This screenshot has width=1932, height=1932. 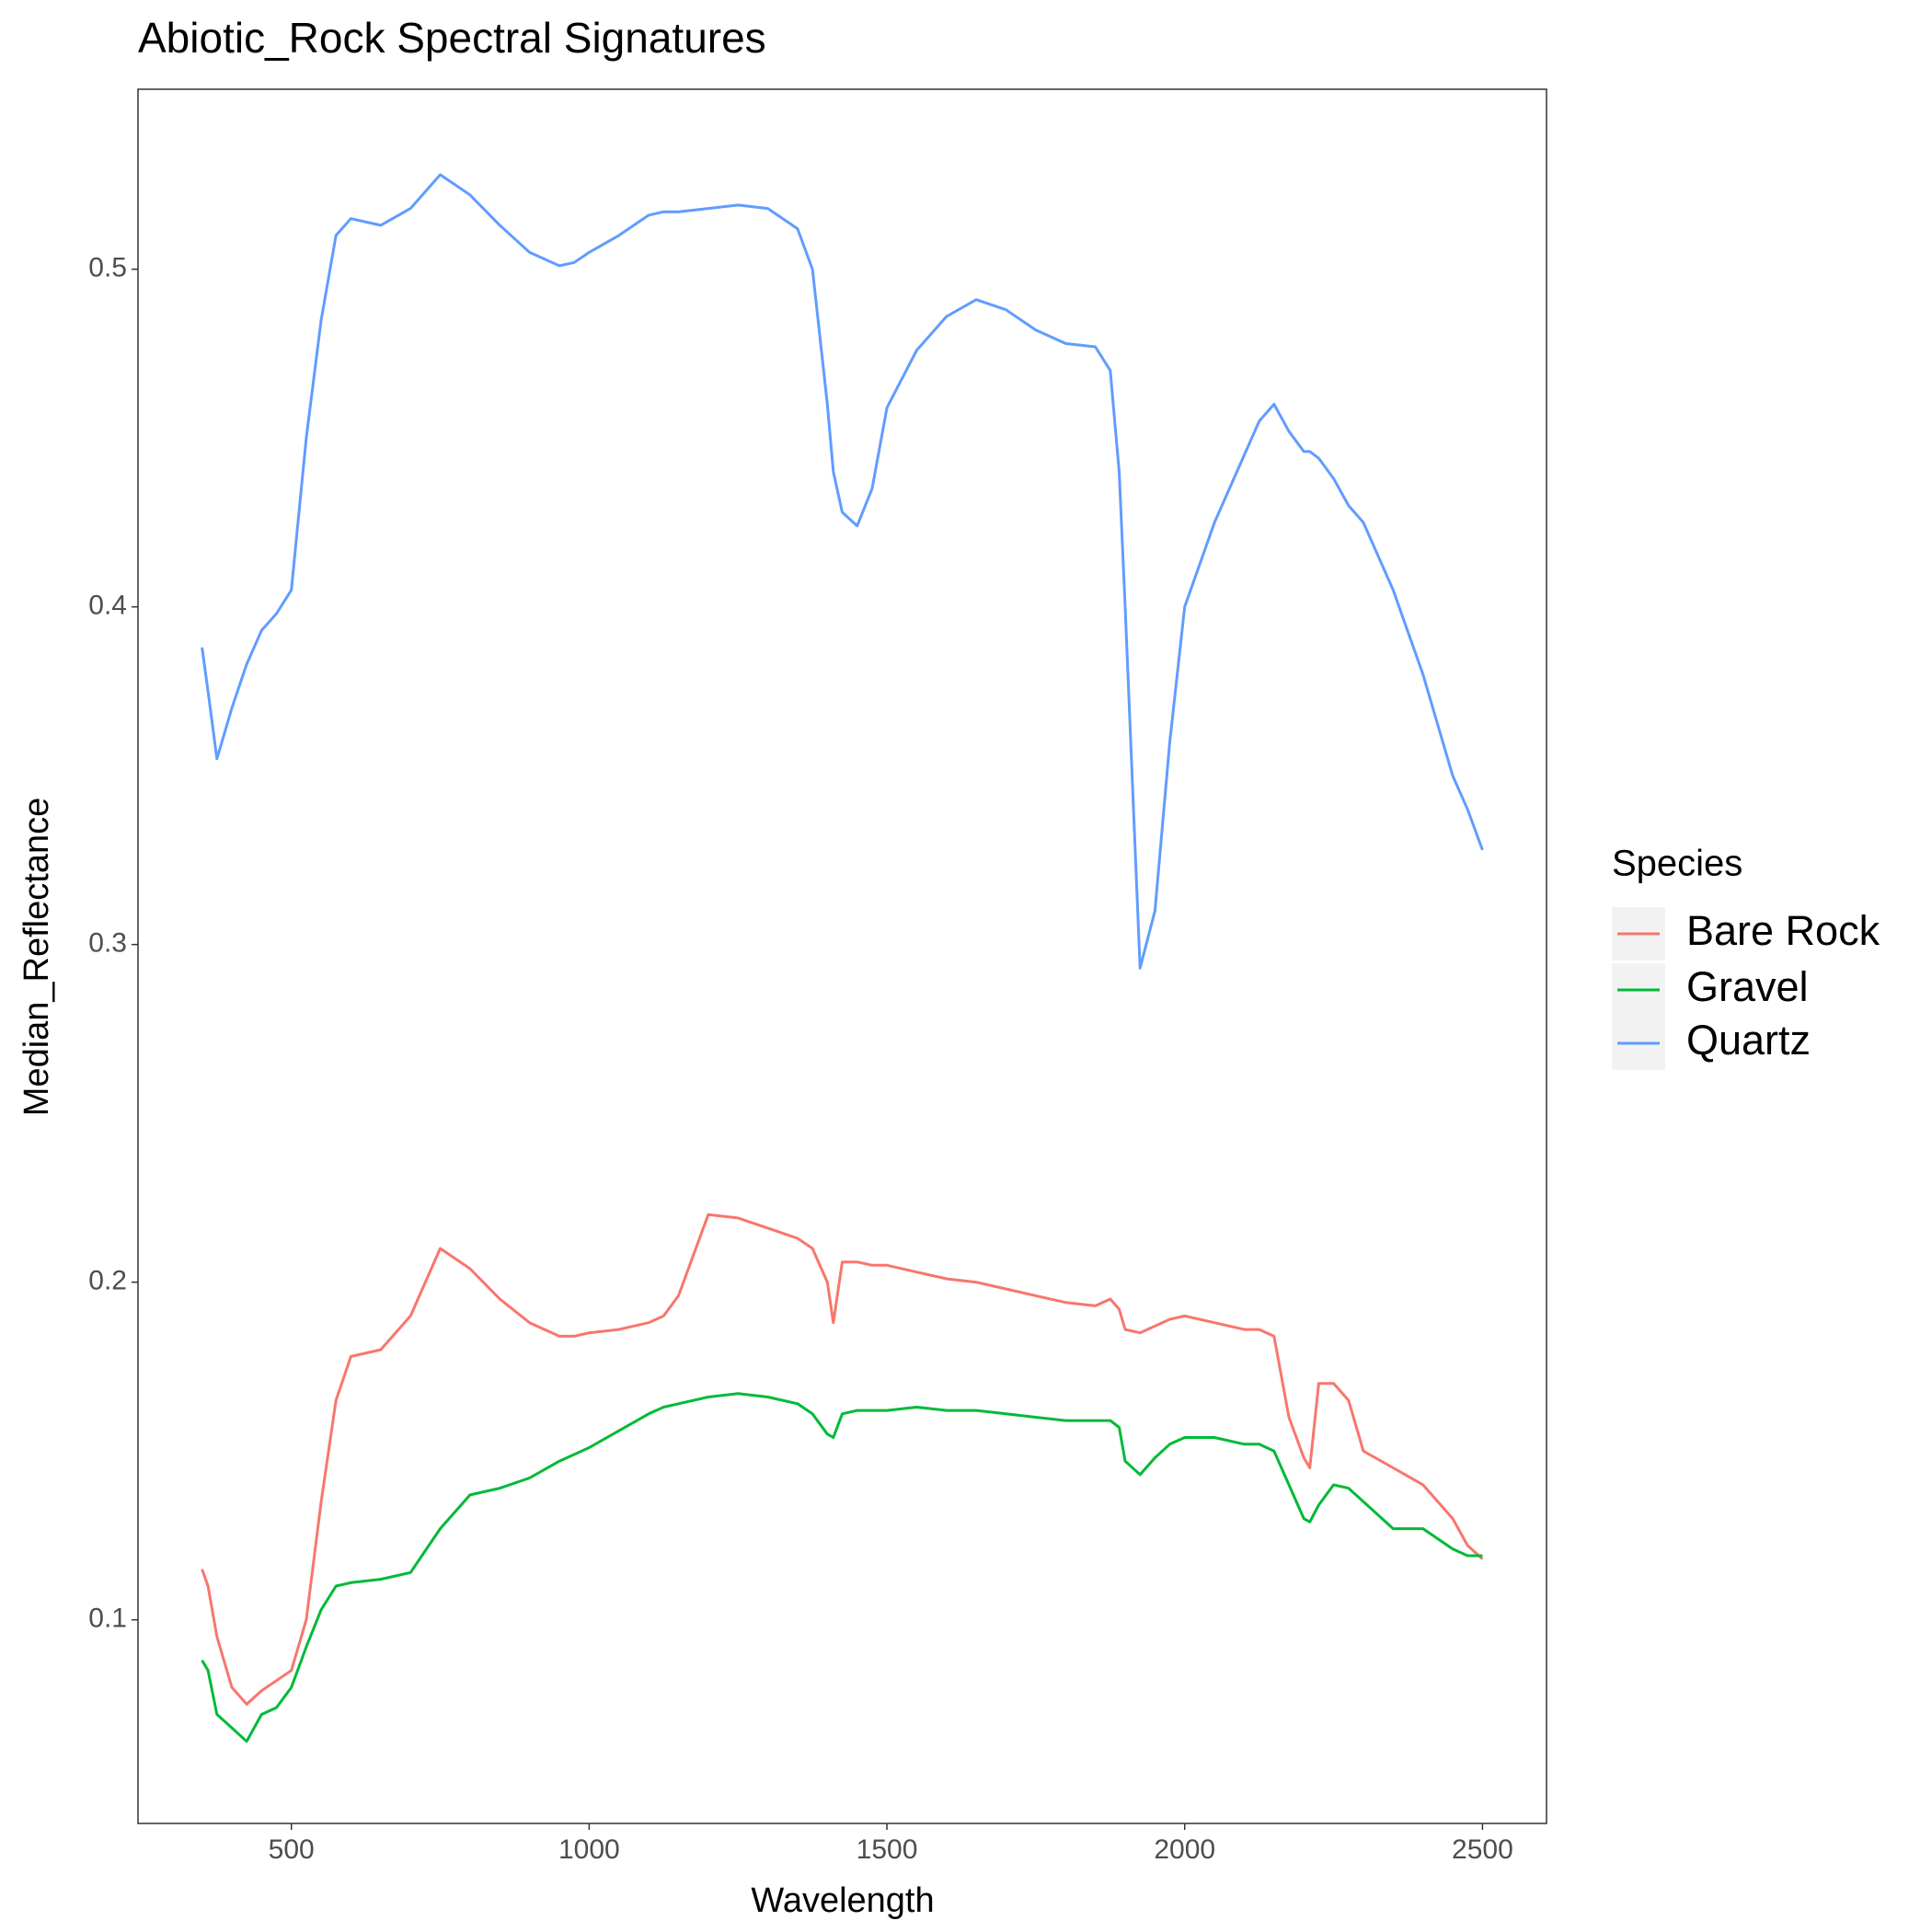 I want to click on x-tick-label: 2000, so click(x=1184, y=1849).